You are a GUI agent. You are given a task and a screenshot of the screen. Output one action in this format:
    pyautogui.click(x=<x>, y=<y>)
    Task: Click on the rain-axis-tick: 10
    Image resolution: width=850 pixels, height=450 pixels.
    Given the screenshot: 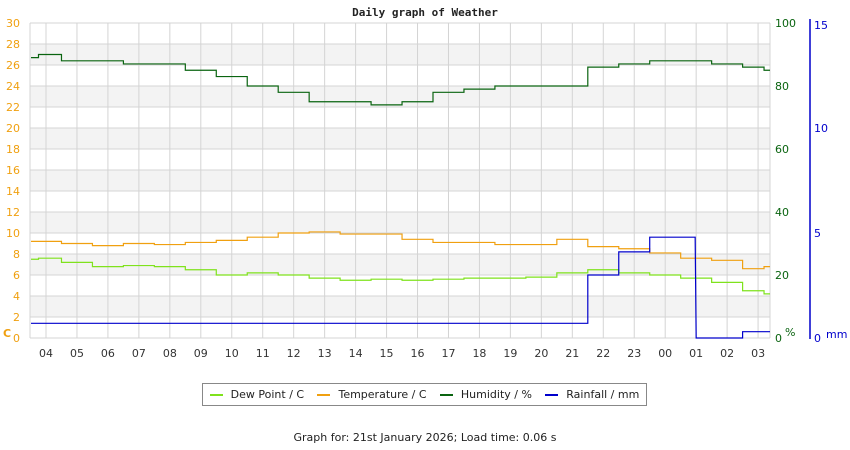 What is the action you would take?
    pyautogui.click(x=821, y=128)
    